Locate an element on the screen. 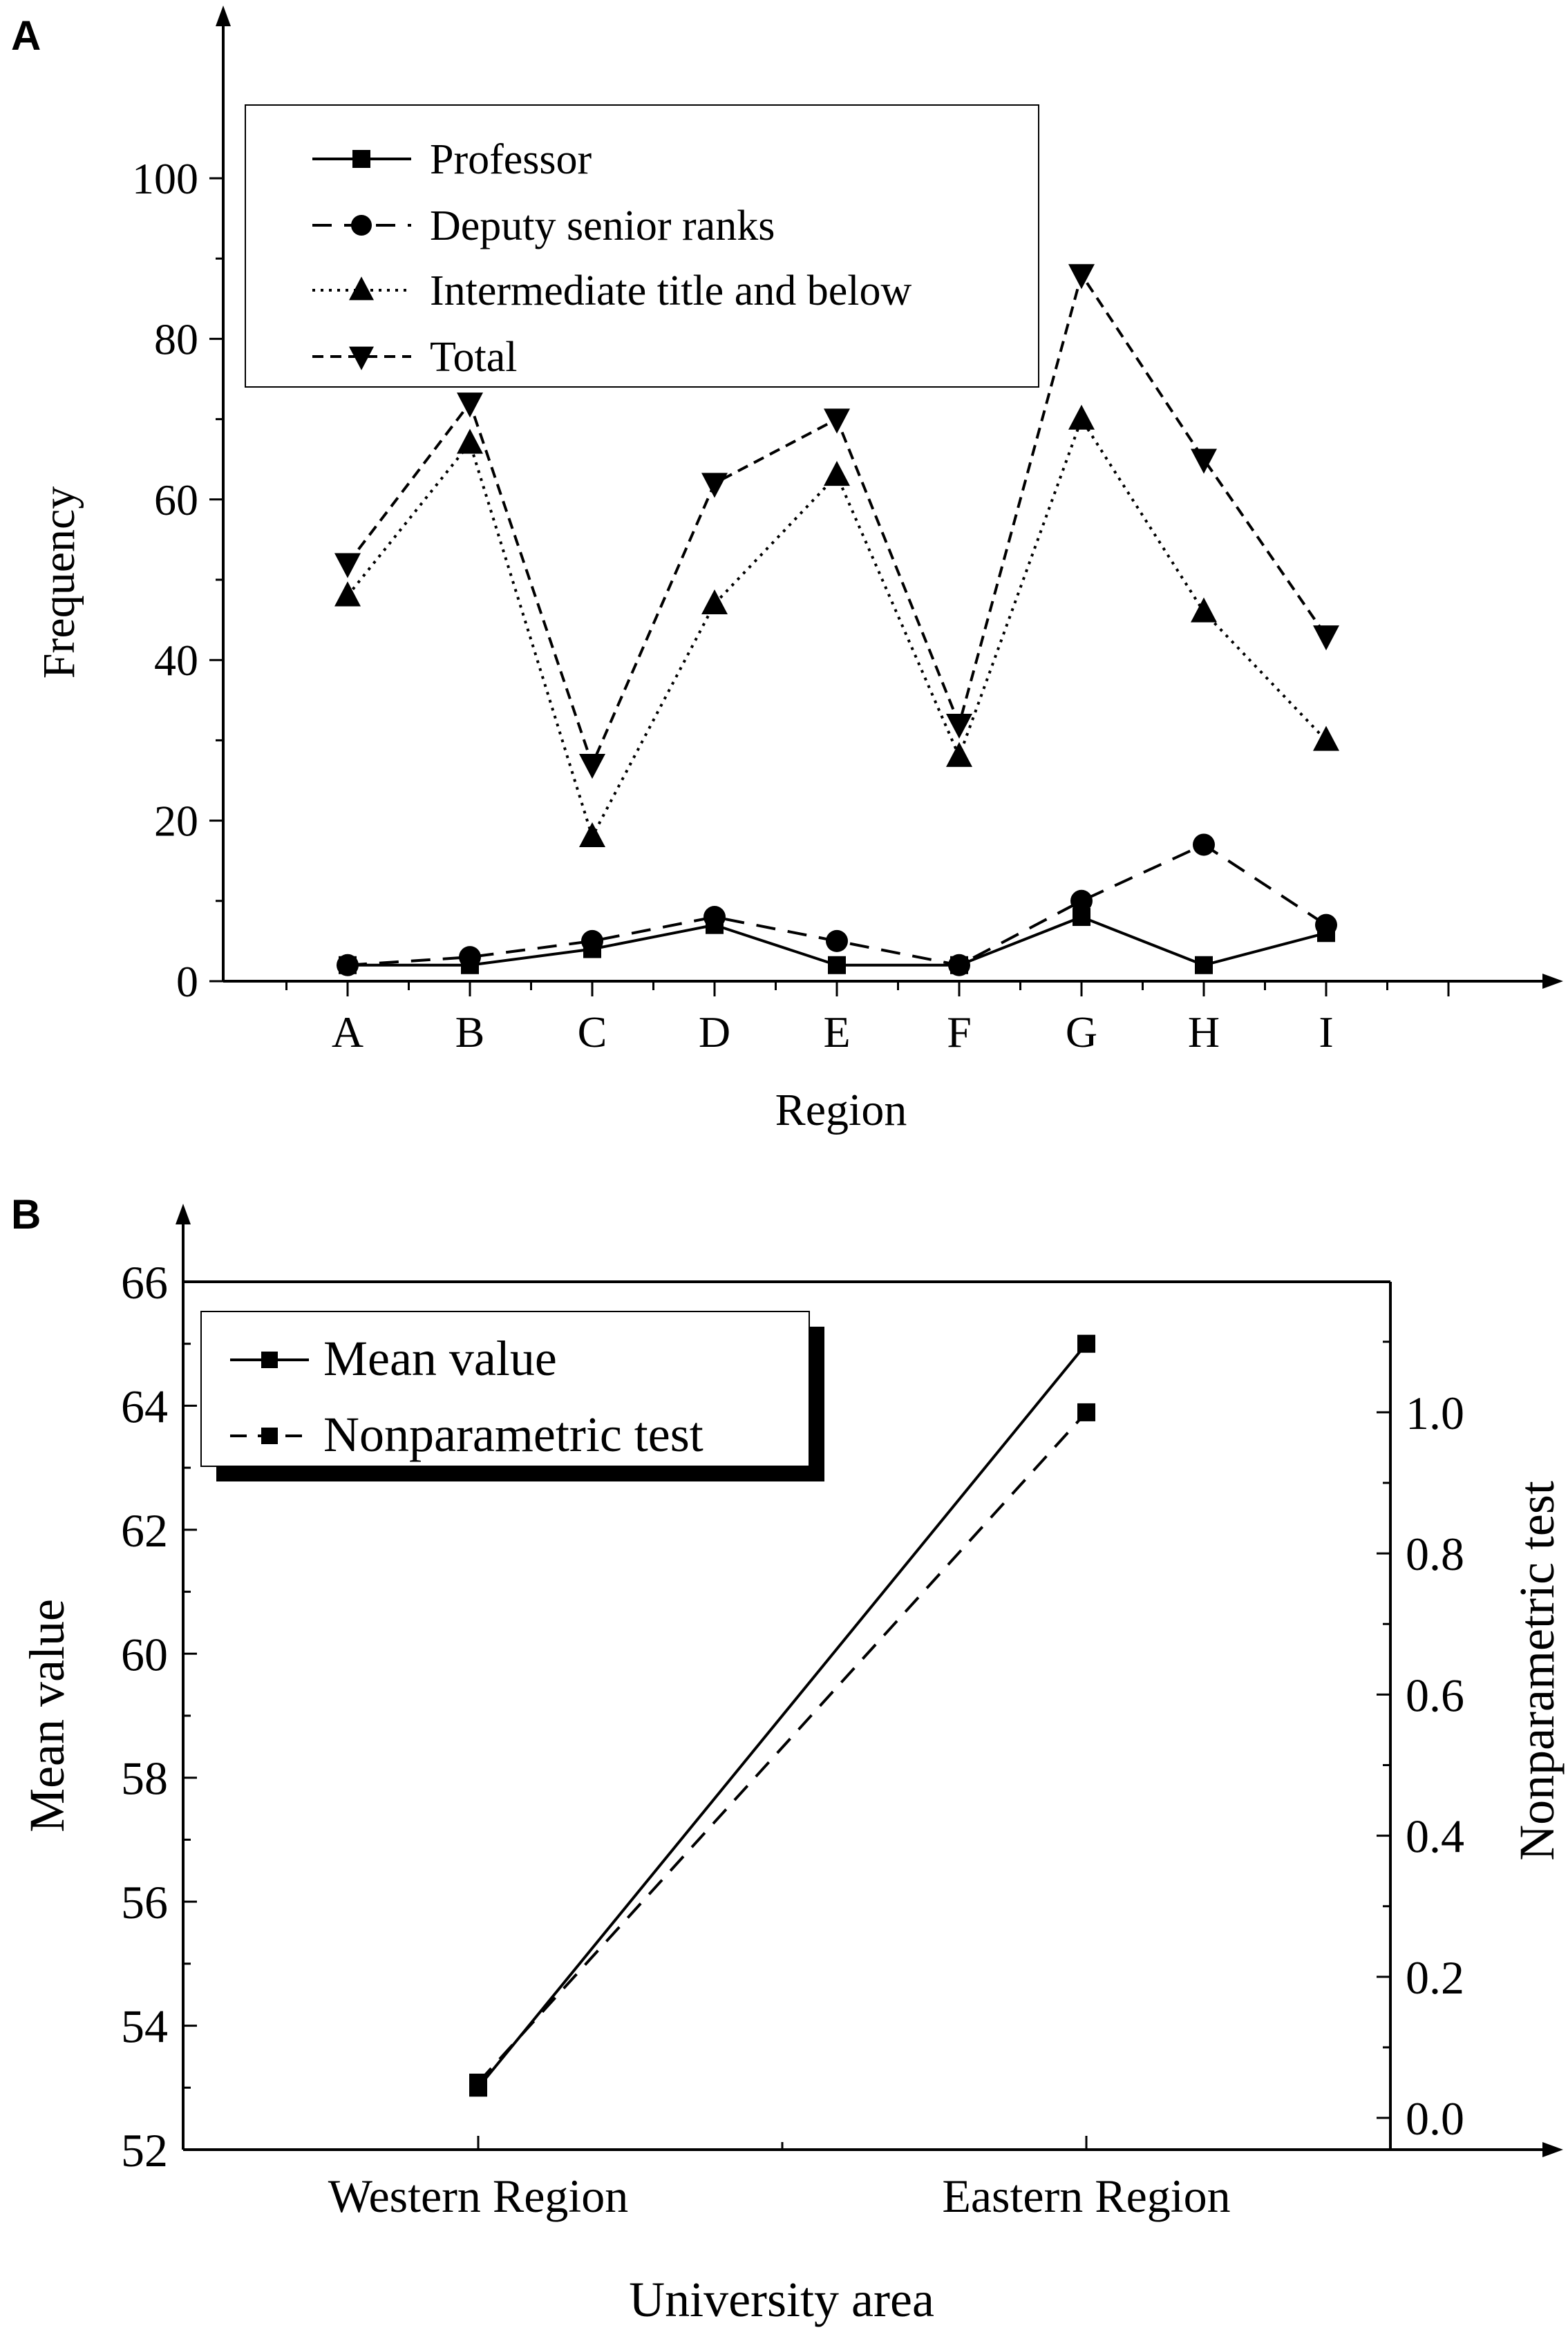 The width and height of the screenshot is (1568, 2330). legend-label: Mean value is located at coordinates (440, 1358).